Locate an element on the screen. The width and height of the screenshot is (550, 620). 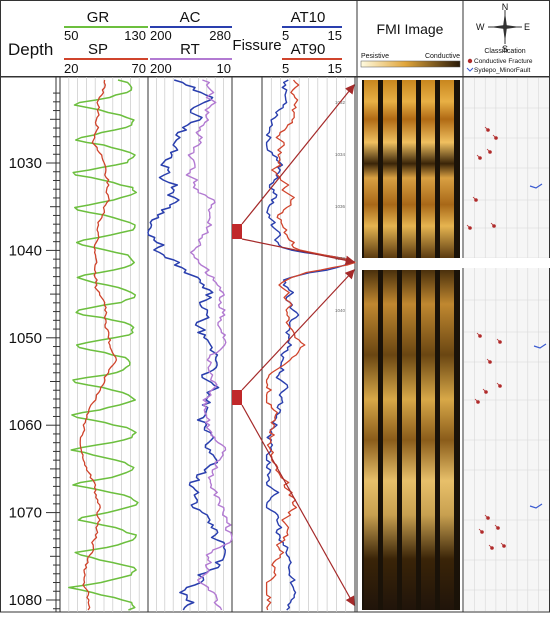
at90-min: 5 is located at coordinates (285, 68).